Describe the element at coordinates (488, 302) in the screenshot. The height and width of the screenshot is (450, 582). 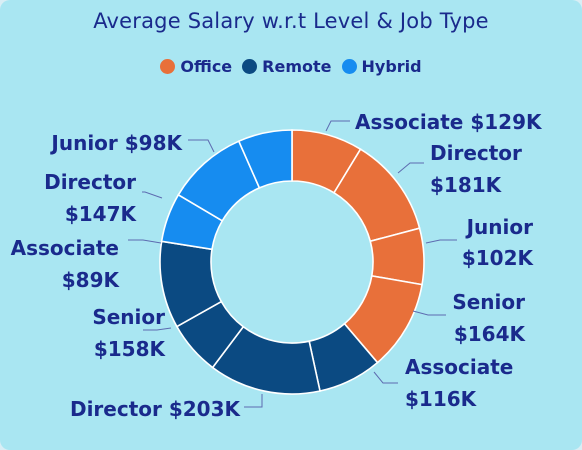
I see `data-label-office-senior: Senior` at that location.